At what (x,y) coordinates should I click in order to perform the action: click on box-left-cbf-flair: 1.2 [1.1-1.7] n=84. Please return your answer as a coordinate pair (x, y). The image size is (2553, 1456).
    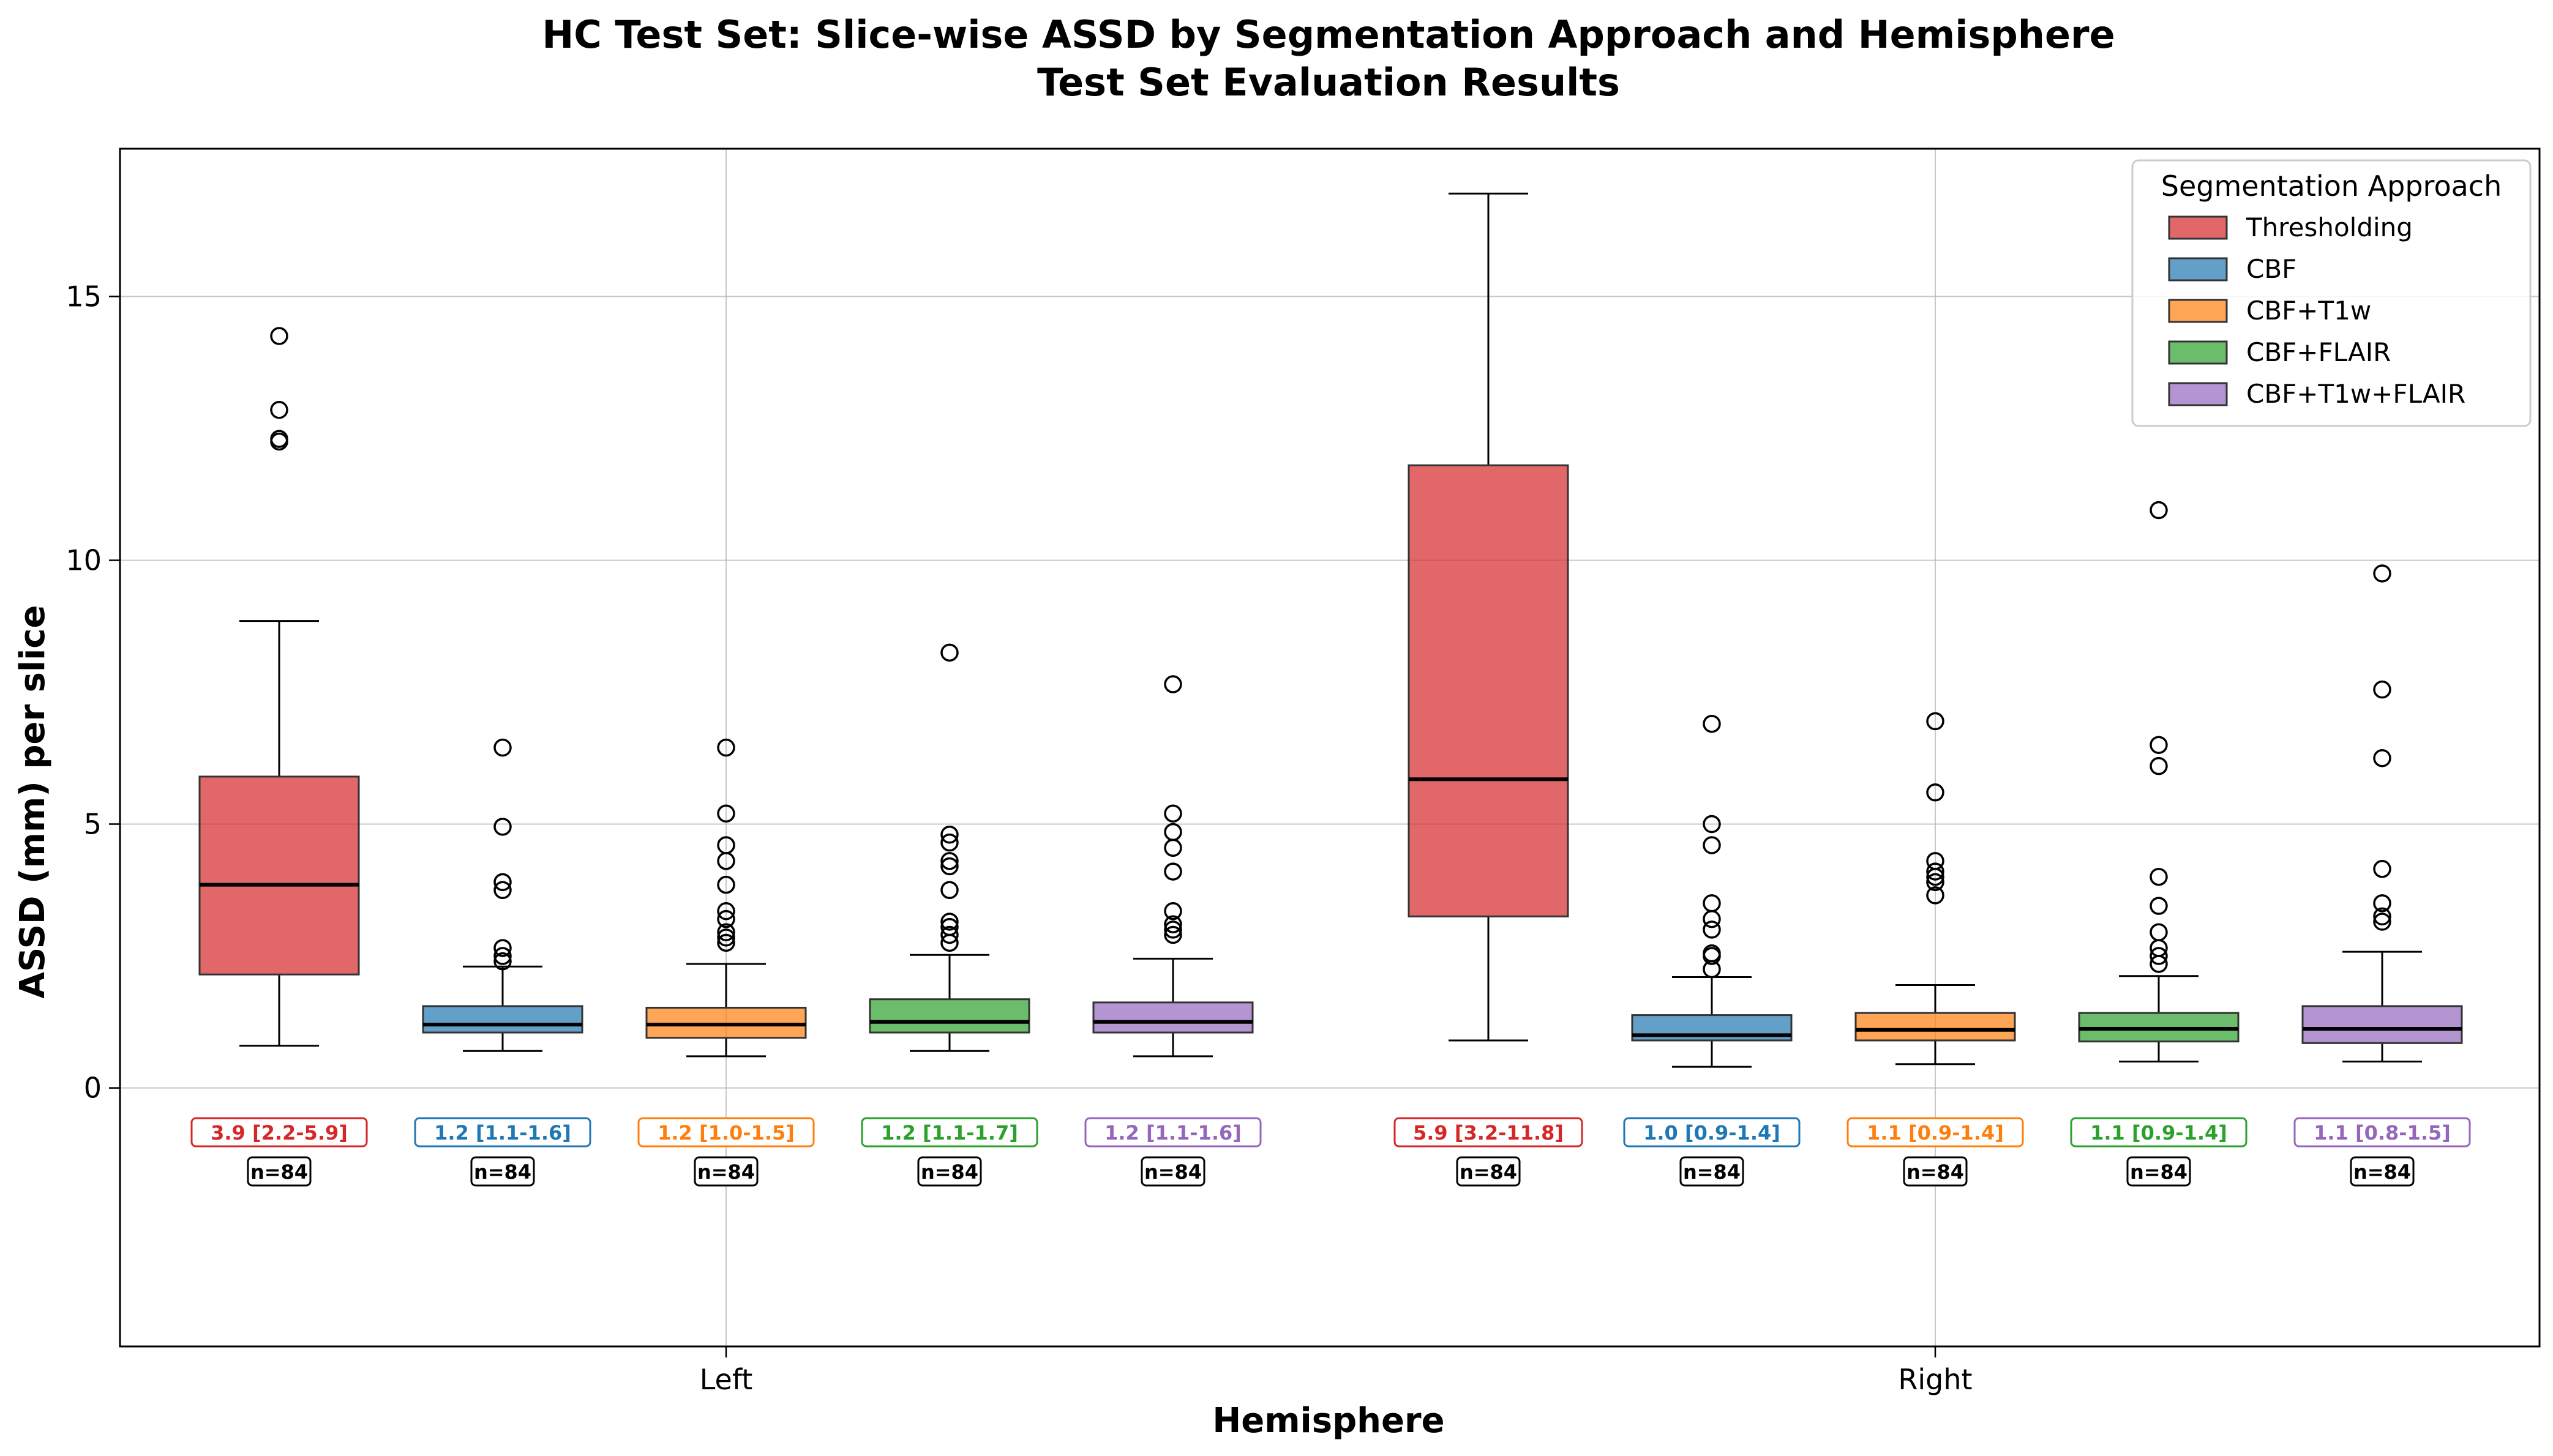
    Looking at the image, I should click on (950, 915).